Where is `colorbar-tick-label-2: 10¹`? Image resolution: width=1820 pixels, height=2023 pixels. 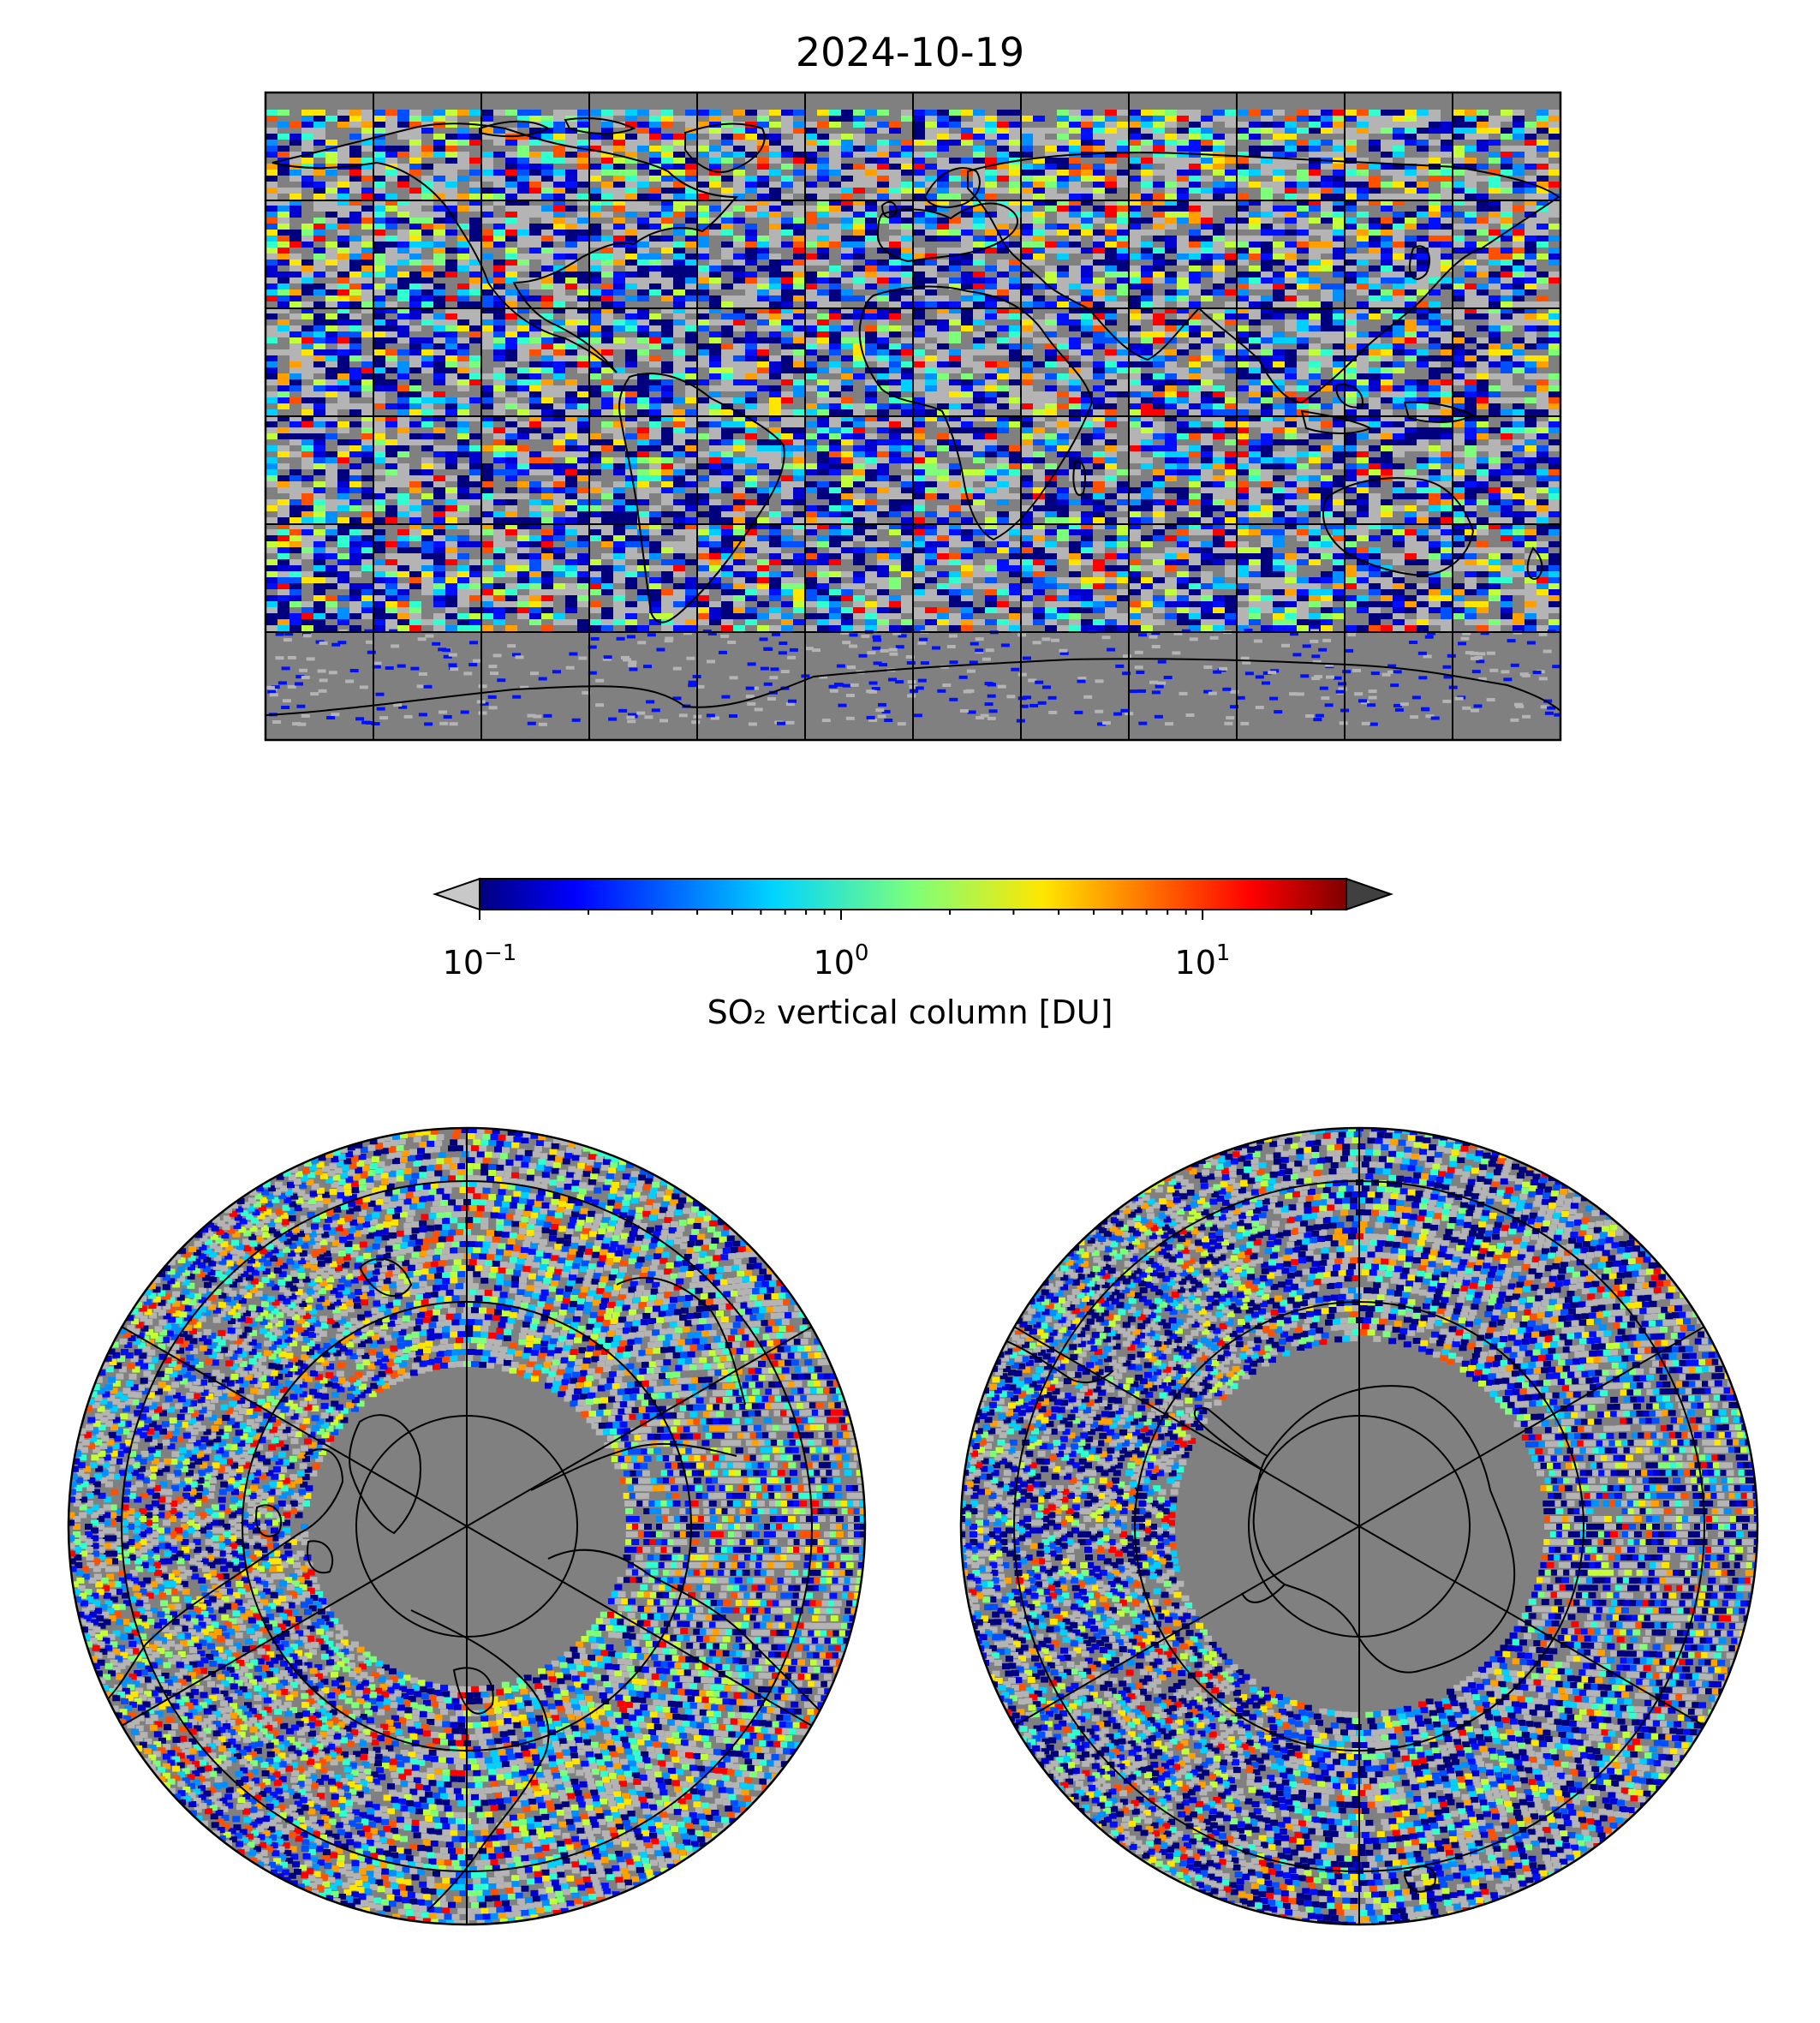
colorbar-tick-label-2: 10¹ is located at coordinates (1203, 961).